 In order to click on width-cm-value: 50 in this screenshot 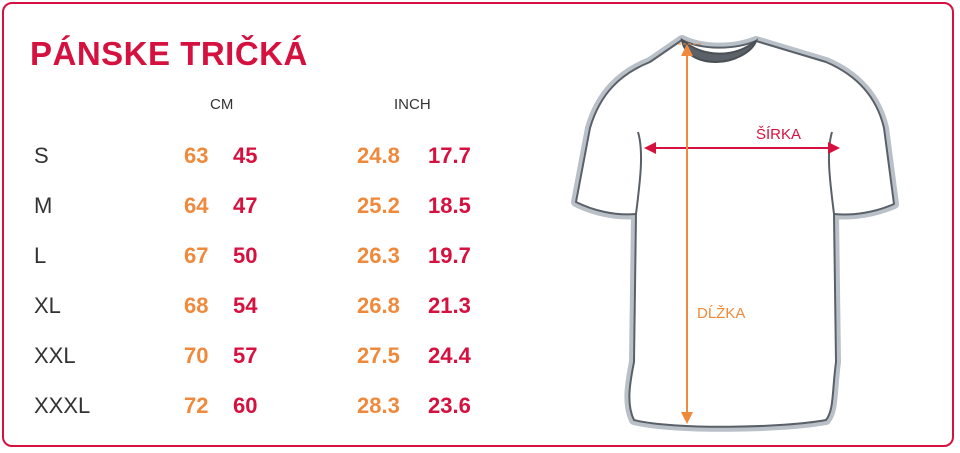, I will do `click(245, 255)`.